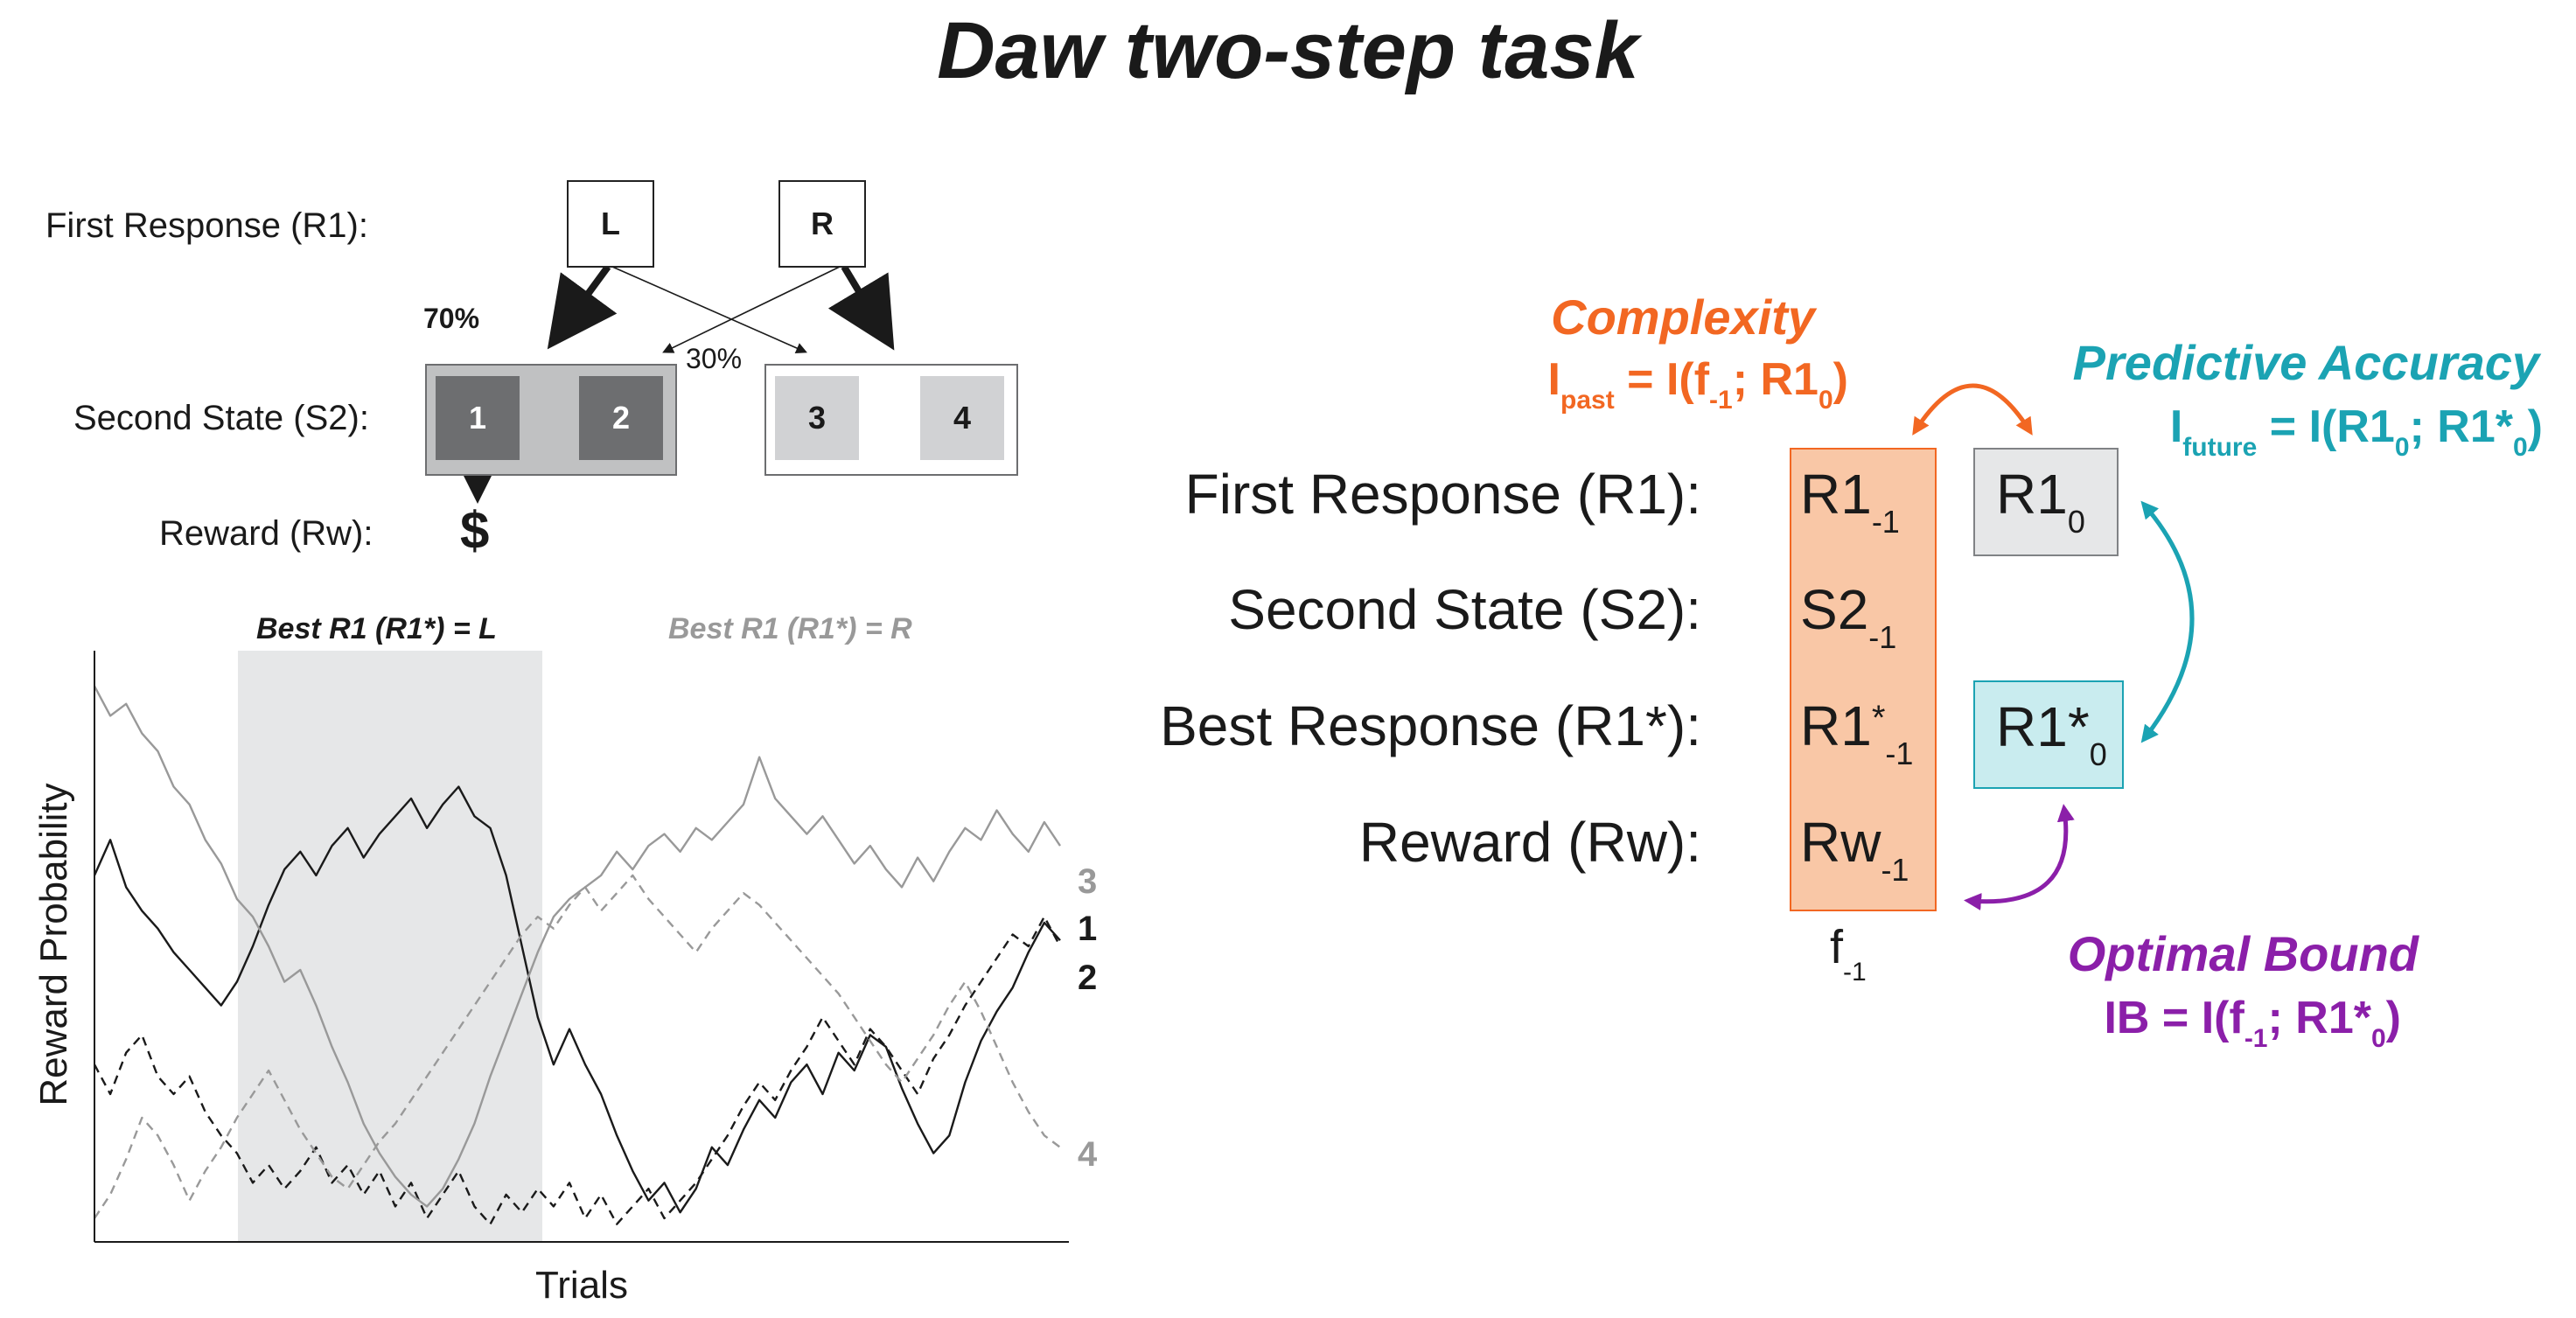  Describe the element at coordinates (790, 628) in the screenshot. I see `epoch-label-right: Best R1 (R1*) = R` at that location.